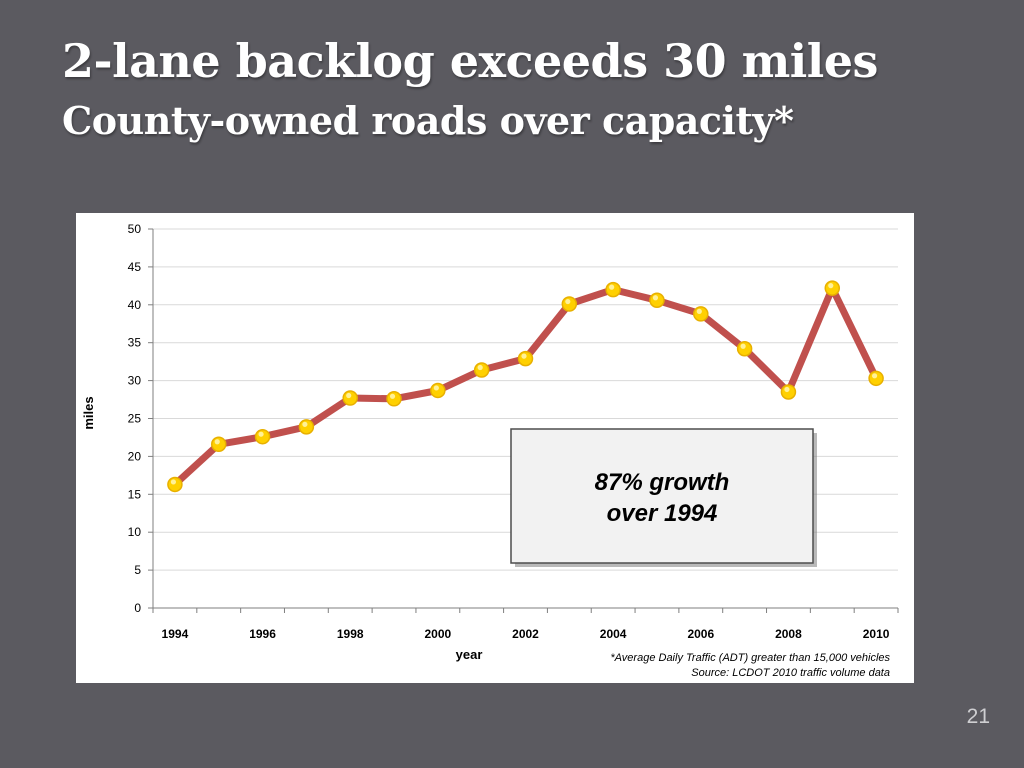 Image resolution: width=1024 pixels, height=768 pixels. I want to click on y-tick-label: 25, so click(135, 419).